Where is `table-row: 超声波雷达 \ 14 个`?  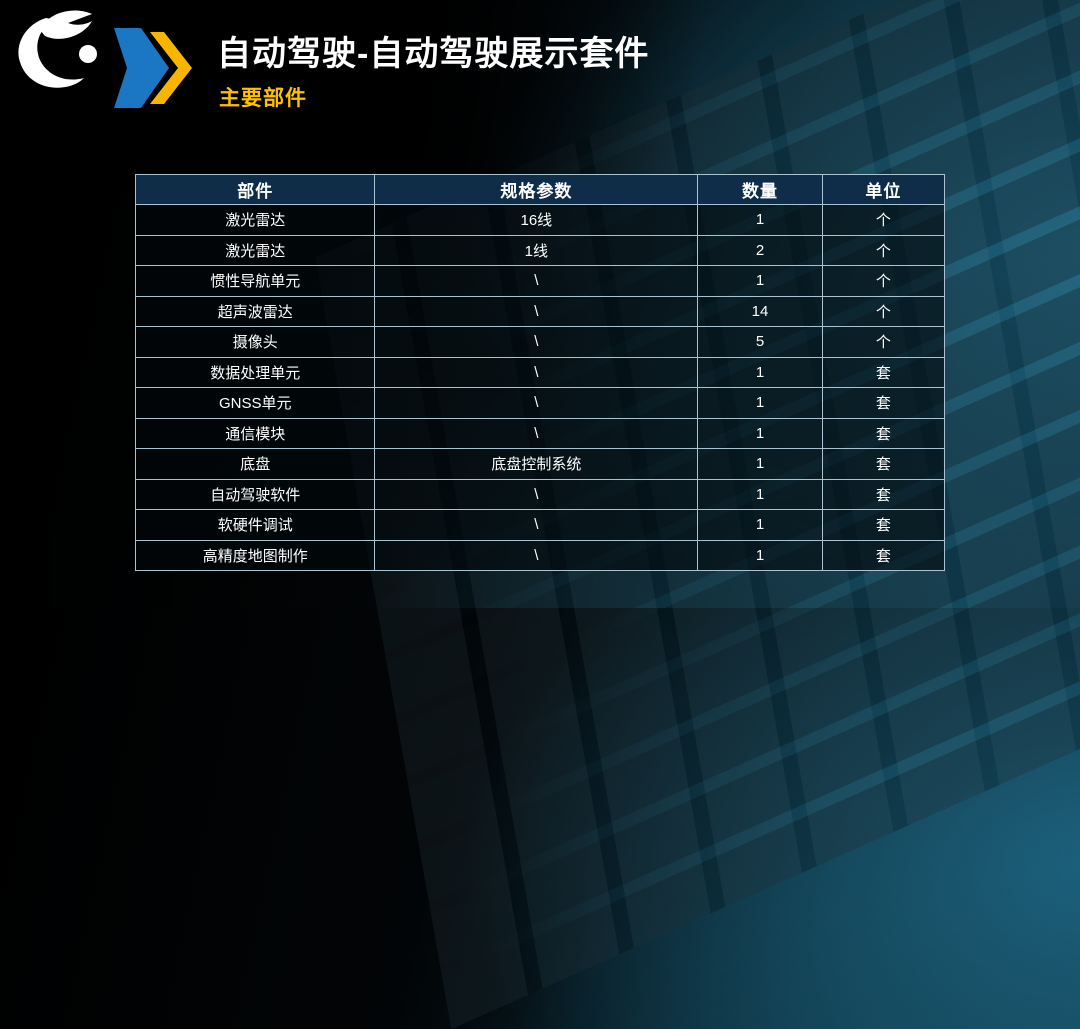
table-row: 超声波雷达 \ 14 个 is located at coordinates (540, 311).